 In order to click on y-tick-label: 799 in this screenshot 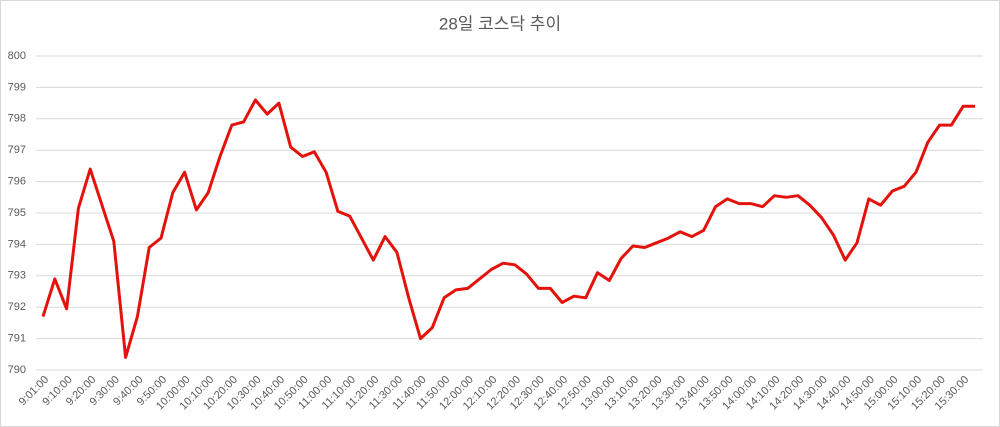, I will do `click(17, 87)`.